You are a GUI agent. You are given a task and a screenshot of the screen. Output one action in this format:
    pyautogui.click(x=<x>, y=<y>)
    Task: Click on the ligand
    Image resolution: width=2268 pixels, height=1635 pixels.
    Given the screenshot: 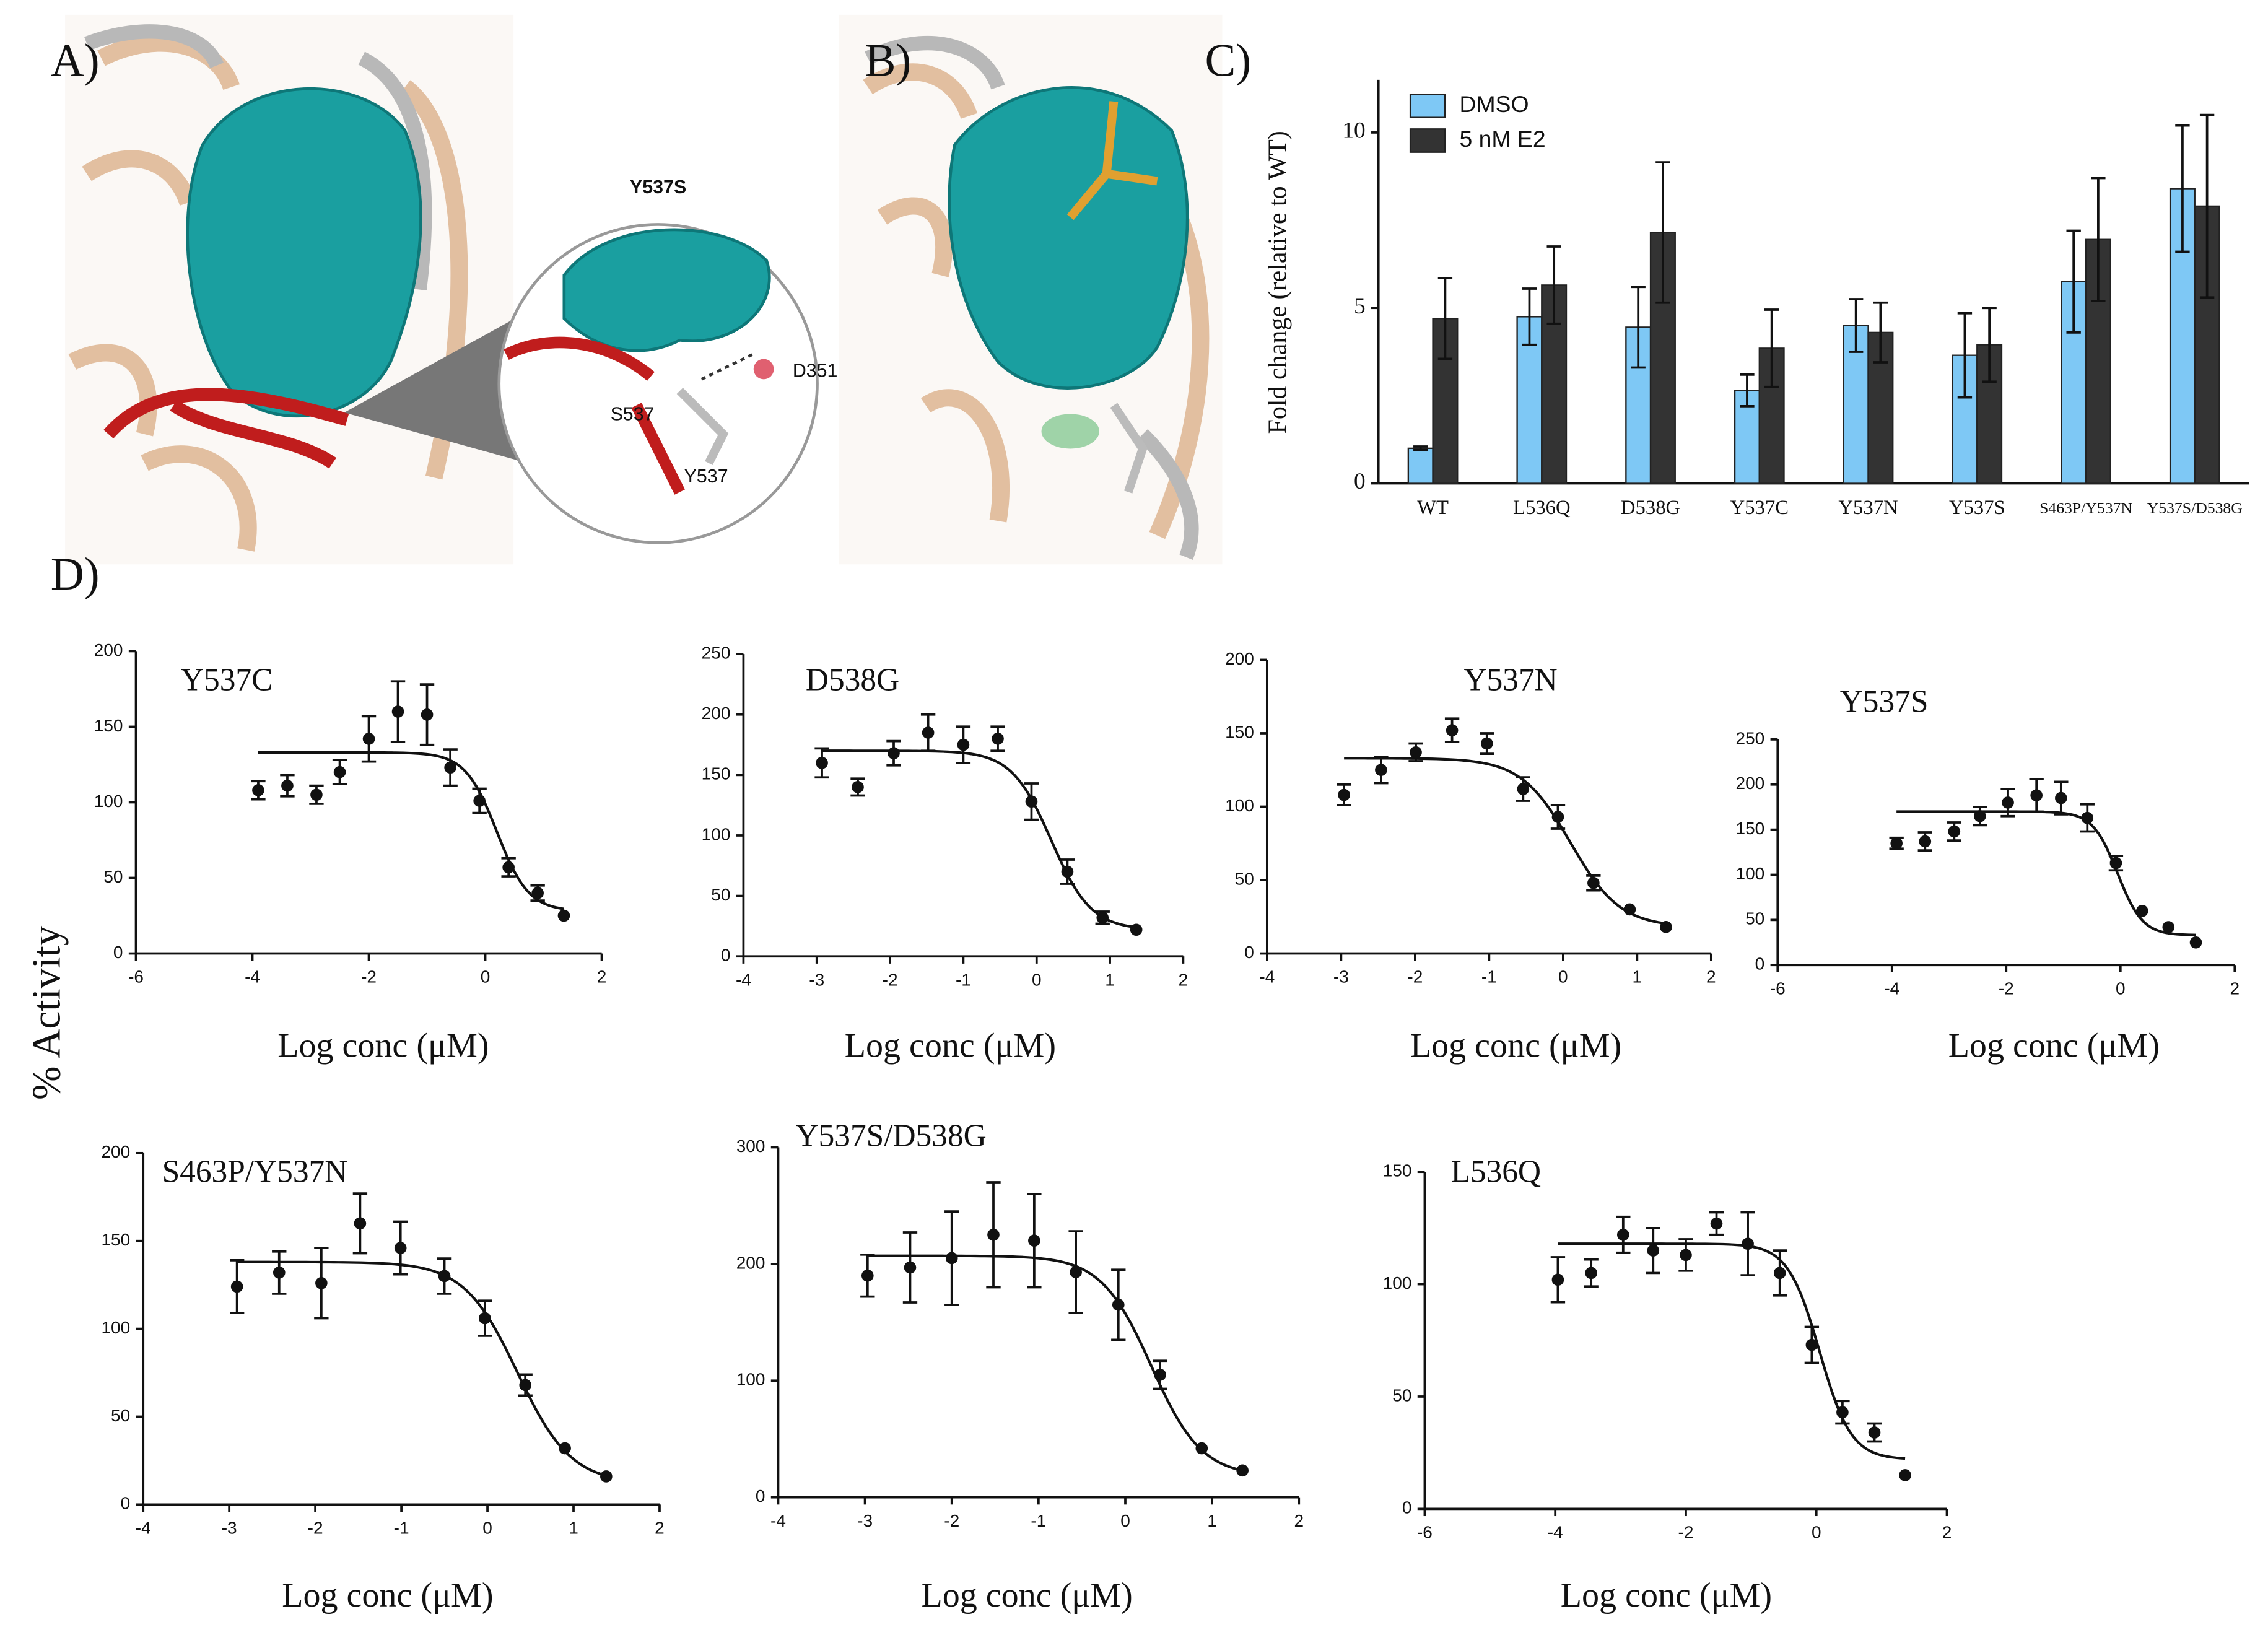 What is the action you would take?
    pyautogui.click(x=1070, y=431)
    